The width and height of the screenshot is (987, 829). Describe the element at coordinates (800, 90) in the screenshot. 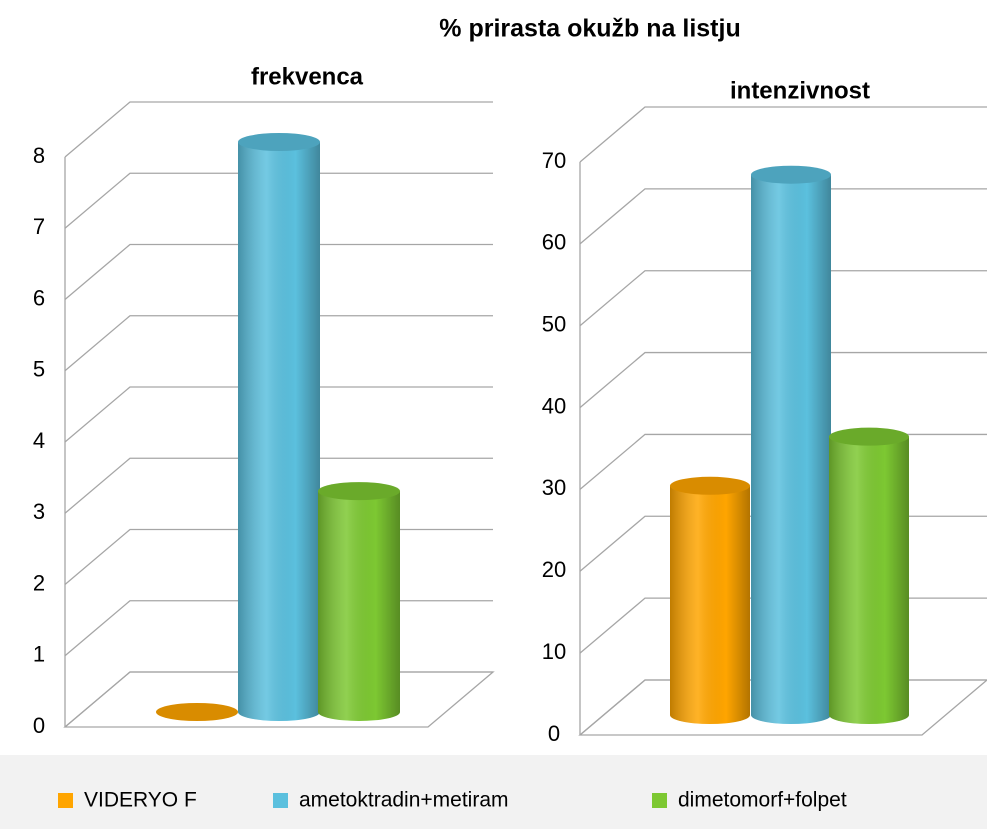

I see `chart-title: intenzivnost` at that location.